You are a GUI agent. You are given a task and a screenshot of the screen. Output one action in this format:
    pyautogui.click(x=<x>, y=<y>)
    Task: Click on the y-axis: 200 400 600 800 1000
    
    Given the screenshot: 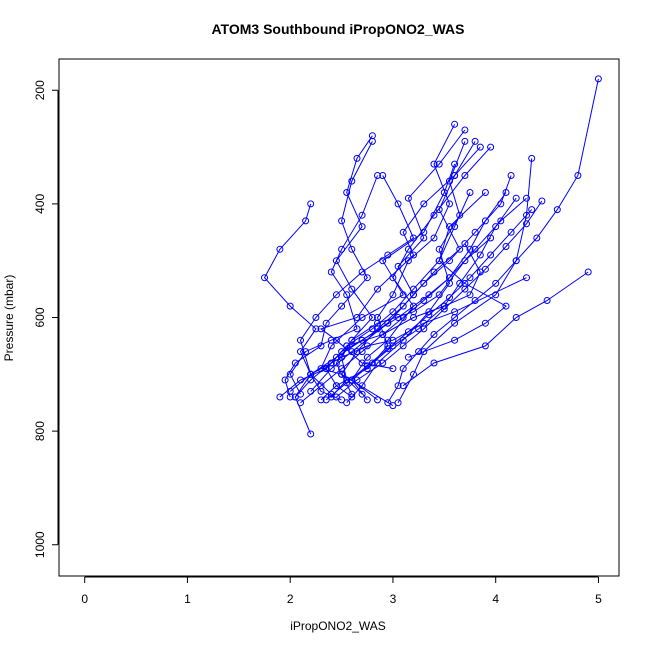 What is the action you would take?
    pyautogui.click(x=46, y=319)
    